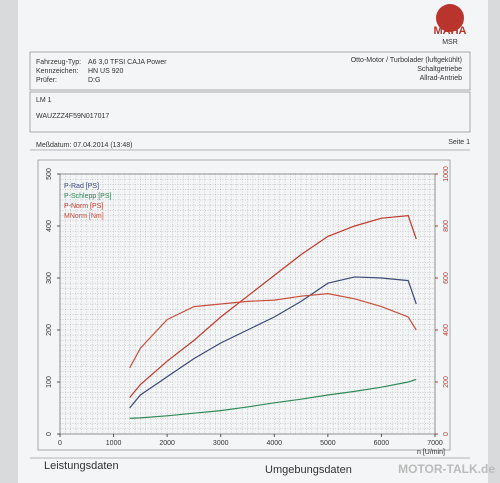  What do you see at coordinates (49, 382) in the screenshot?
I see `y-tick-label: 100` at bounding box center [49, 382].